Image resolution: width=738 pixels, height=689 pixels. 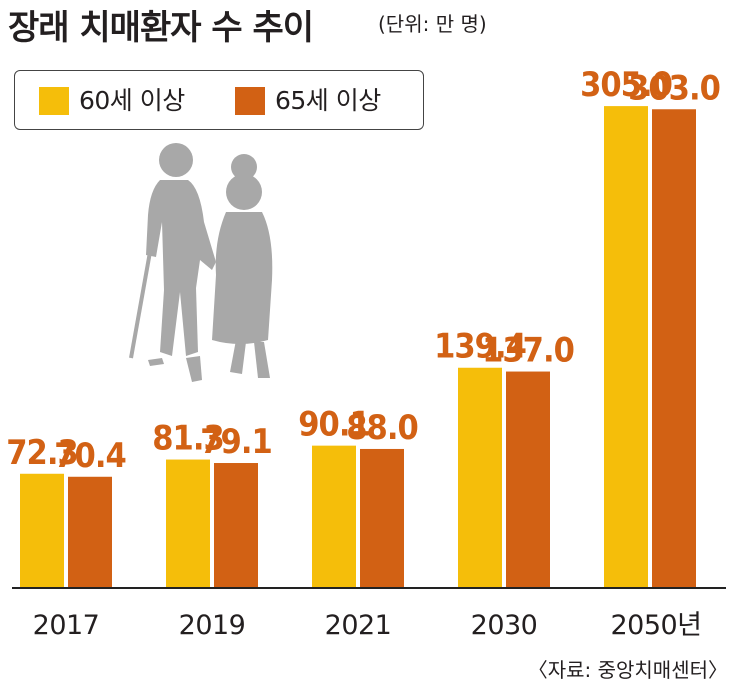 I want to click on legend-label-60: 60세 이상, so click(x=132, y=100).